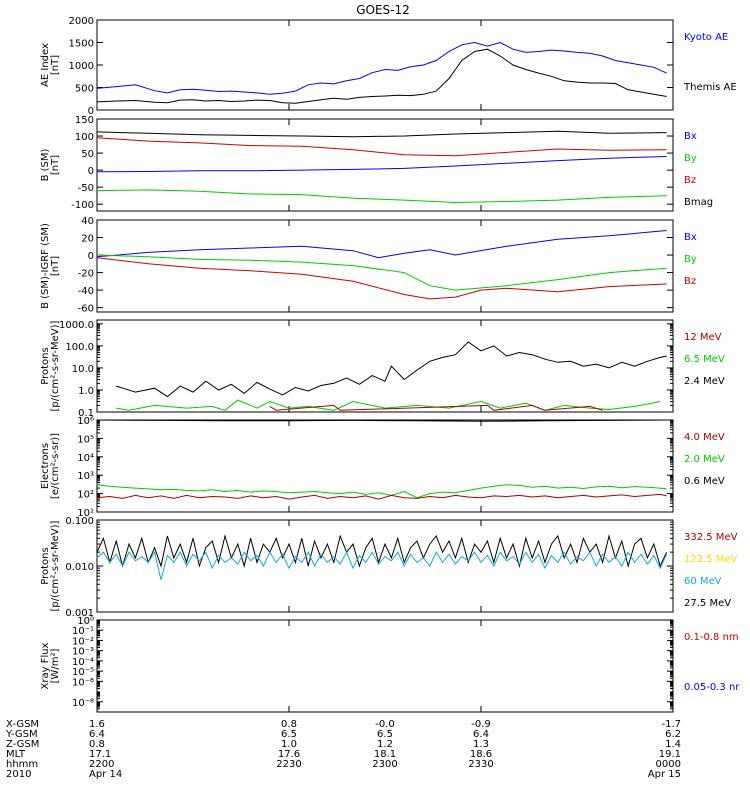  Describe the element at coordinates (704, 359) in the screenshot. I see `legend-entry: 6.5 MeV` at that location.